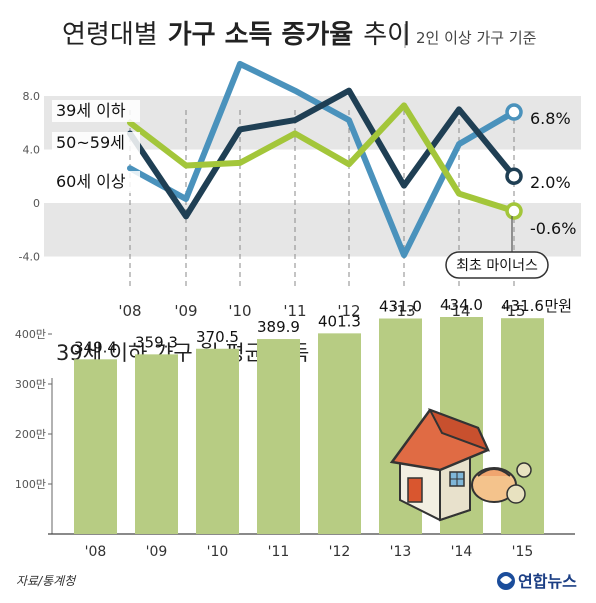 The image size is (596, 603). I want to click on bar-value-label: 401.3, so click(339, 321).